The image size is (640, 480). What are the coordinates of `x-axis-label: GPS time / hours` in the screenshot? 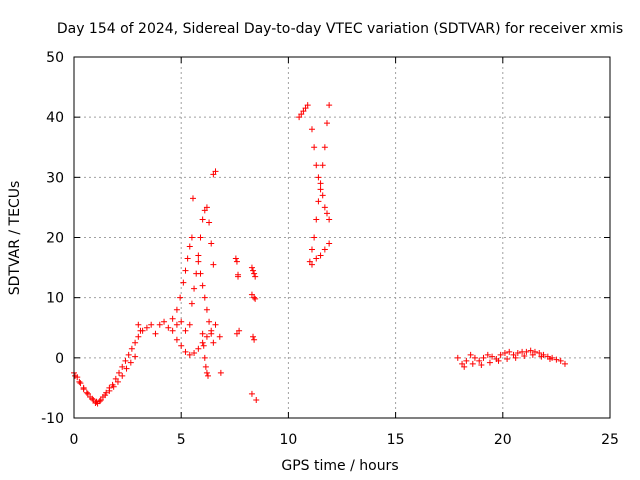 It's located at (339, 466).